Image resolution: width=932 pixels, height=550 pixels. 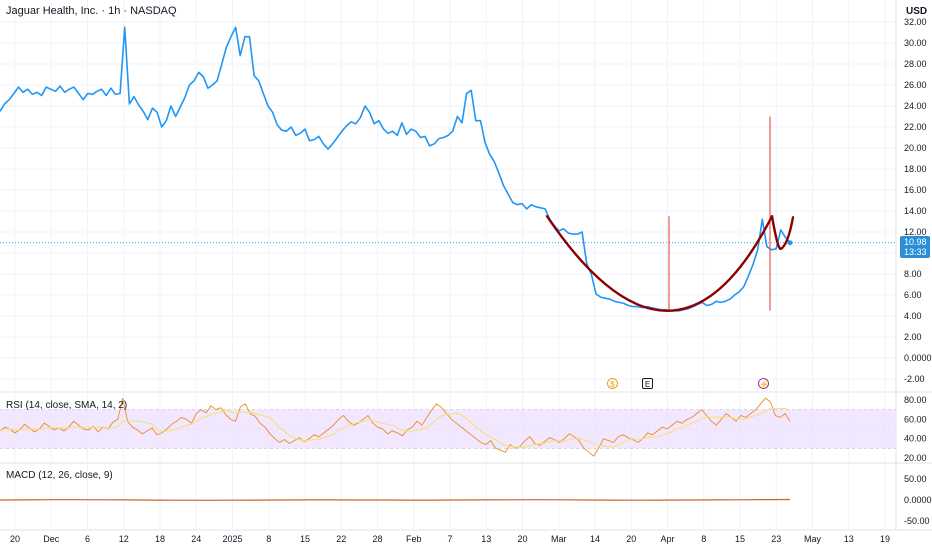 I want to click on rsi-line, so click(x=395, y=427).